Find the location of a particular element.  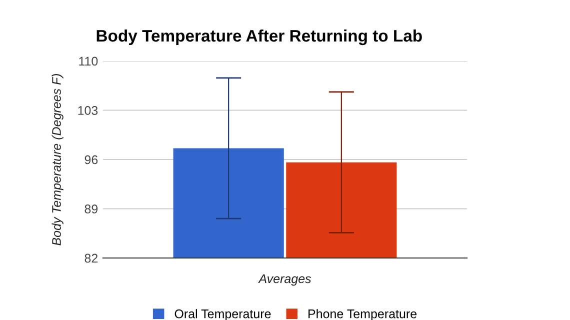

y-tick-label: 82 is located at coordinates (91, 258).